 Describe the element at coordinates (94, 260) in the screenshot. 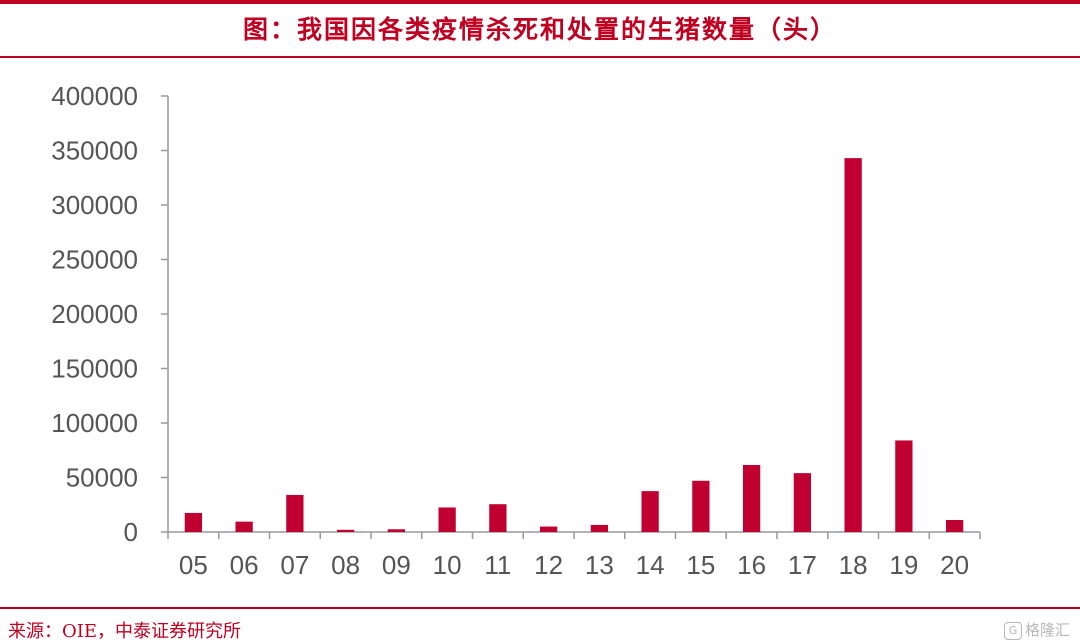

I see `y-tick-label: 250000` at that location.